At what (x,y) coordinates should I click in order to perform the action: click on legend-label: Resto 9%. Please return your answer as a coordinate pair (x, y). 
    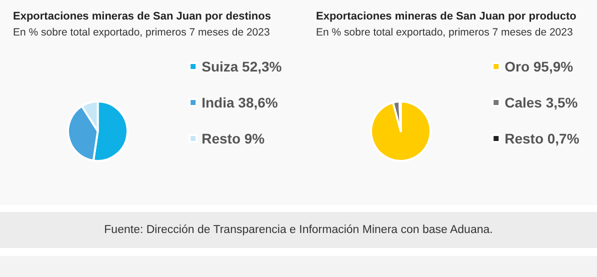
    Looking at the image, I should click on (234, 138).